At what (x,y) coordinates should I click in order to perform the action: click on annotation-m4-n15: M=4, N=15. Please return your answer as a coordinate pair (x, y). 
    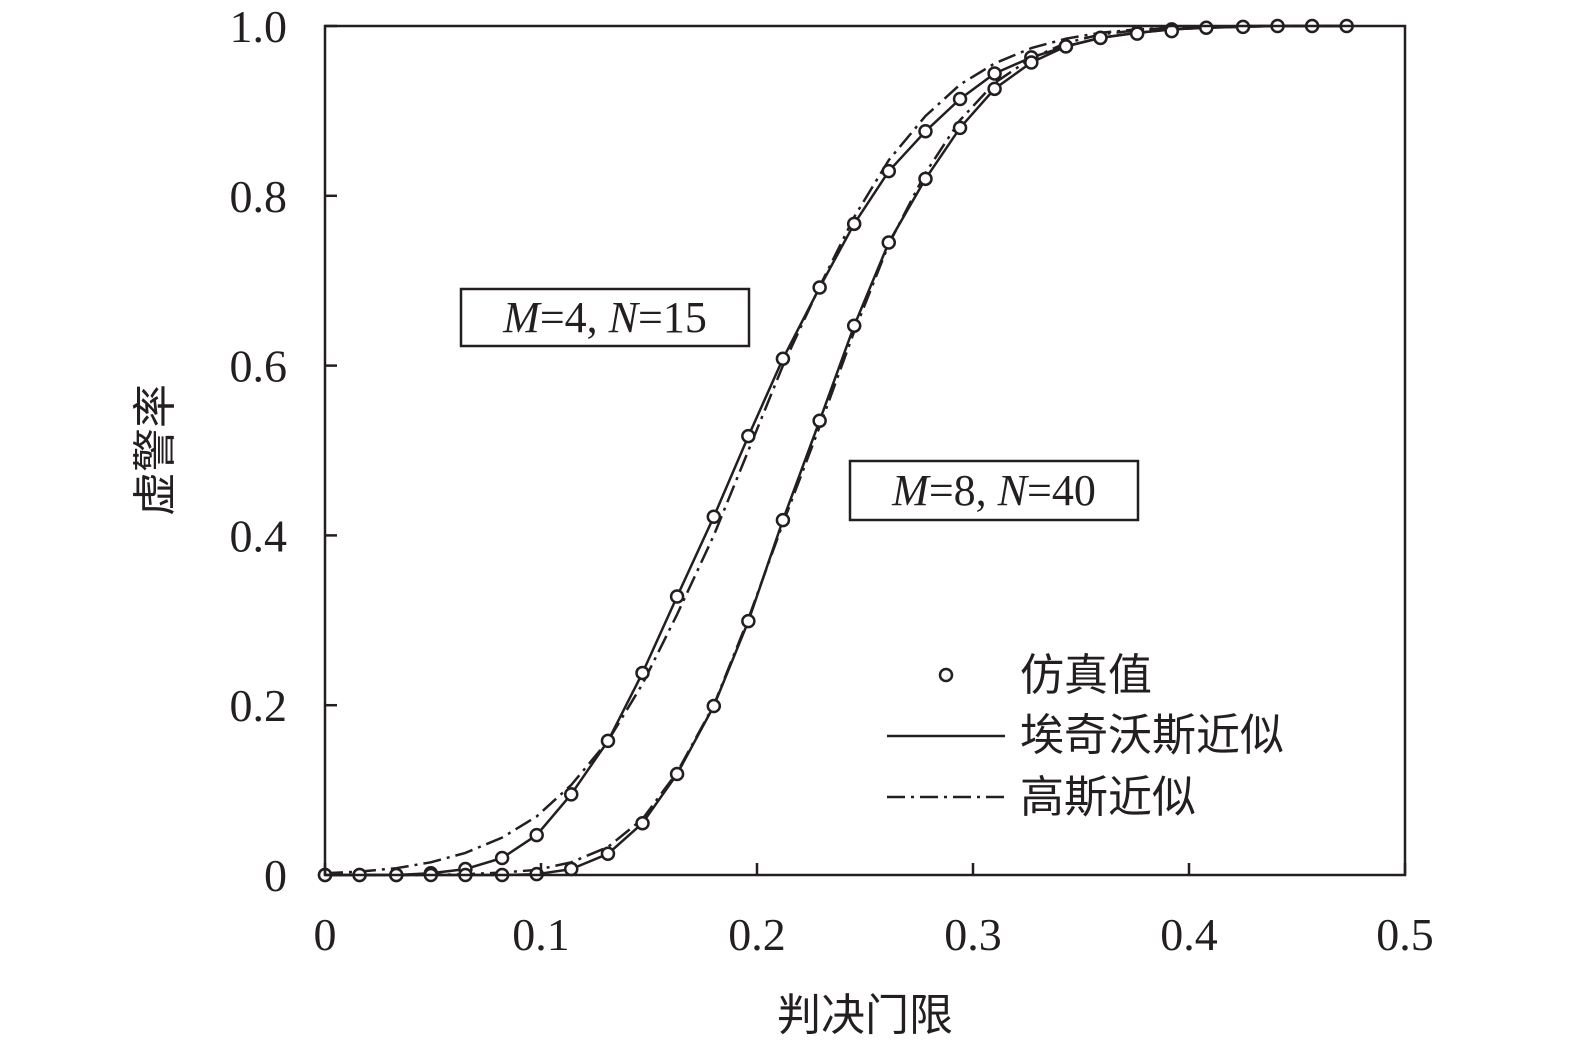
    Looking at the image, I should click on (605, 317).